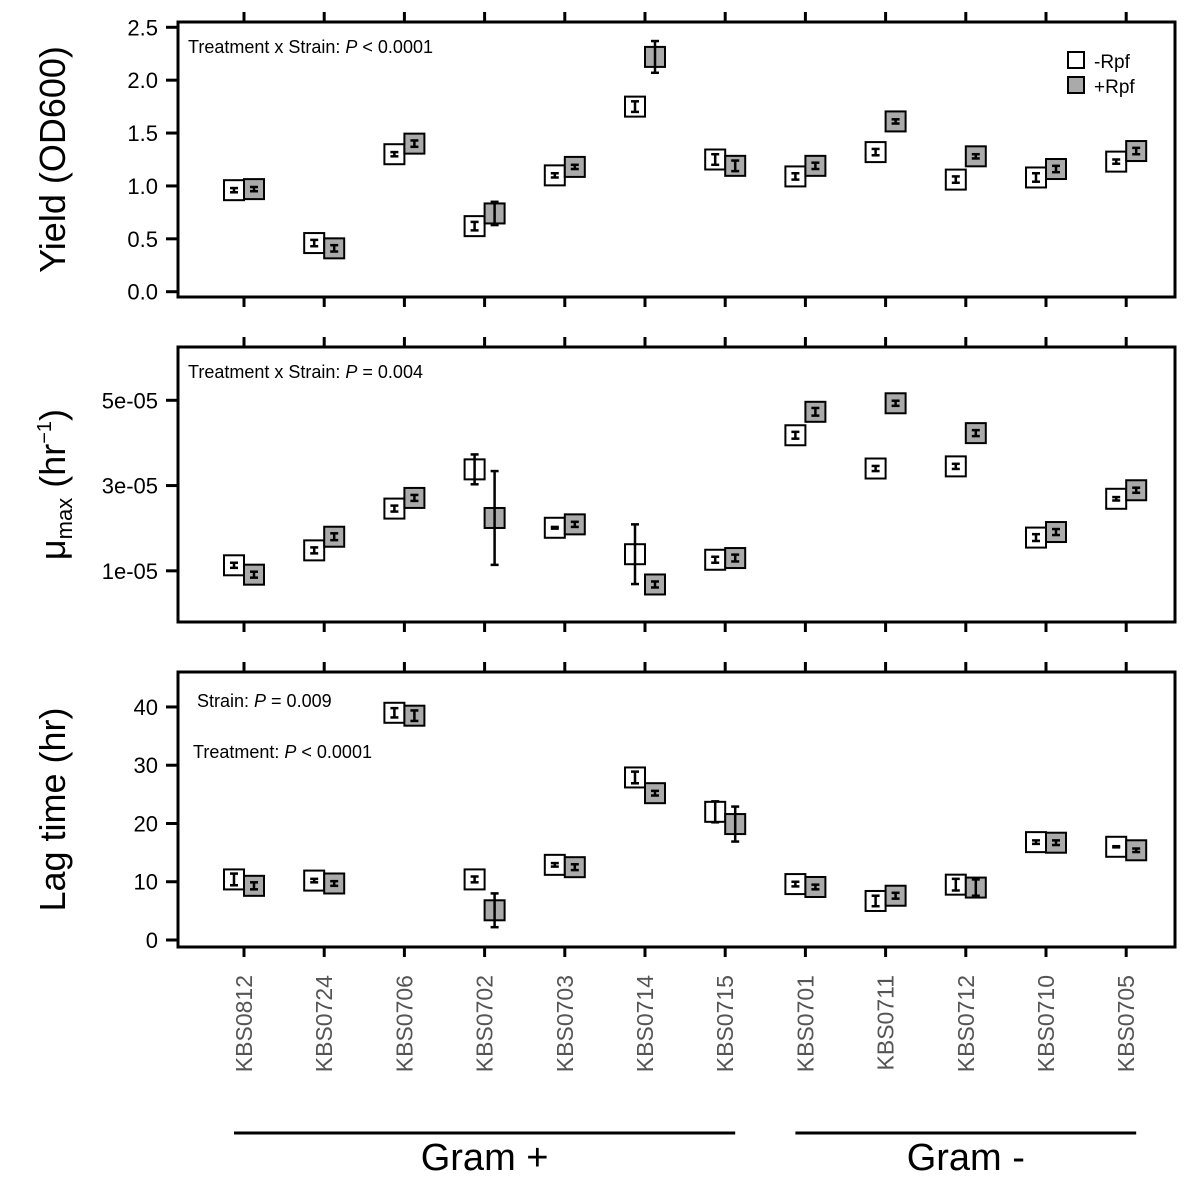 This screenshot has height=1200, width=1200. I want to click on y-tick-label: 1e-05, so click(130, 571).